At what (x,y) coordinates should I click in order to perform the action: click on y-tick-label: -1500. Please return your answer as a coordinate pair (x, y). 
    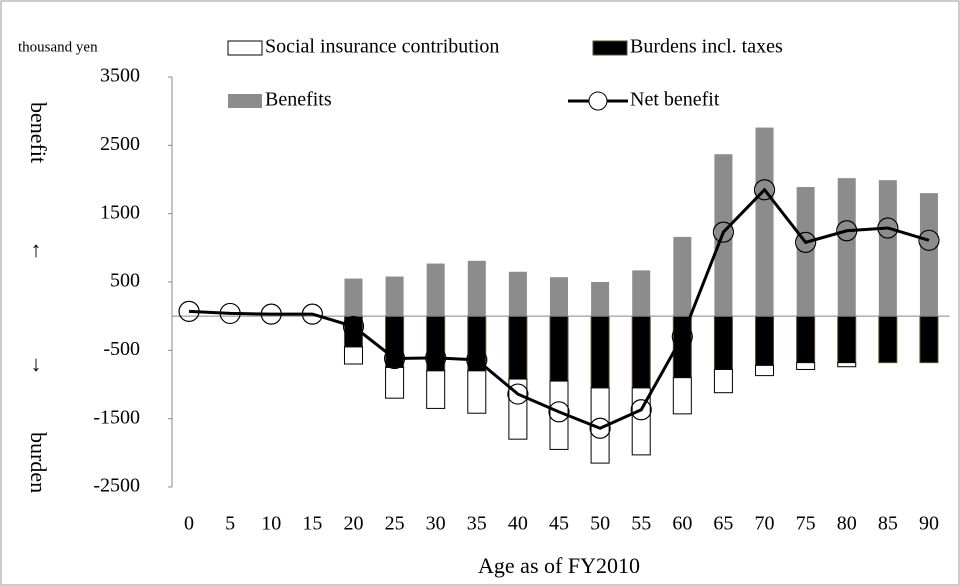
    Looking at the image, I should click on (116, 417).